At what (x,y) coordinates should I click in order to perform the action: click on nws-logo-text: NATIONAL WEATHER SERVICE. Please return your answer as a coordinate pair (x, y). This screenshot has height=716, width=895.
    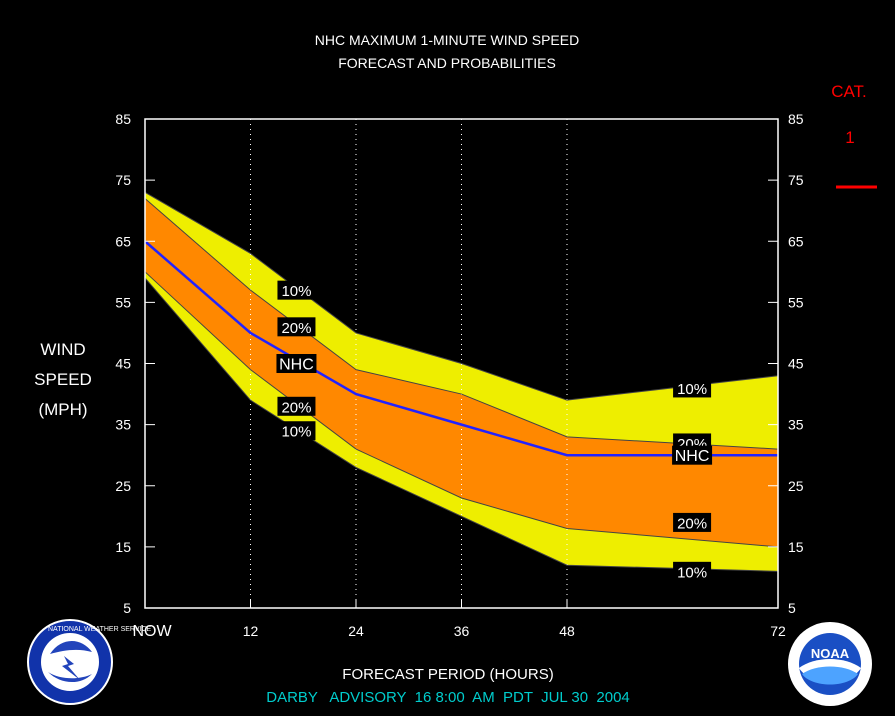
    Looking at the image, I should click on (100, 629).